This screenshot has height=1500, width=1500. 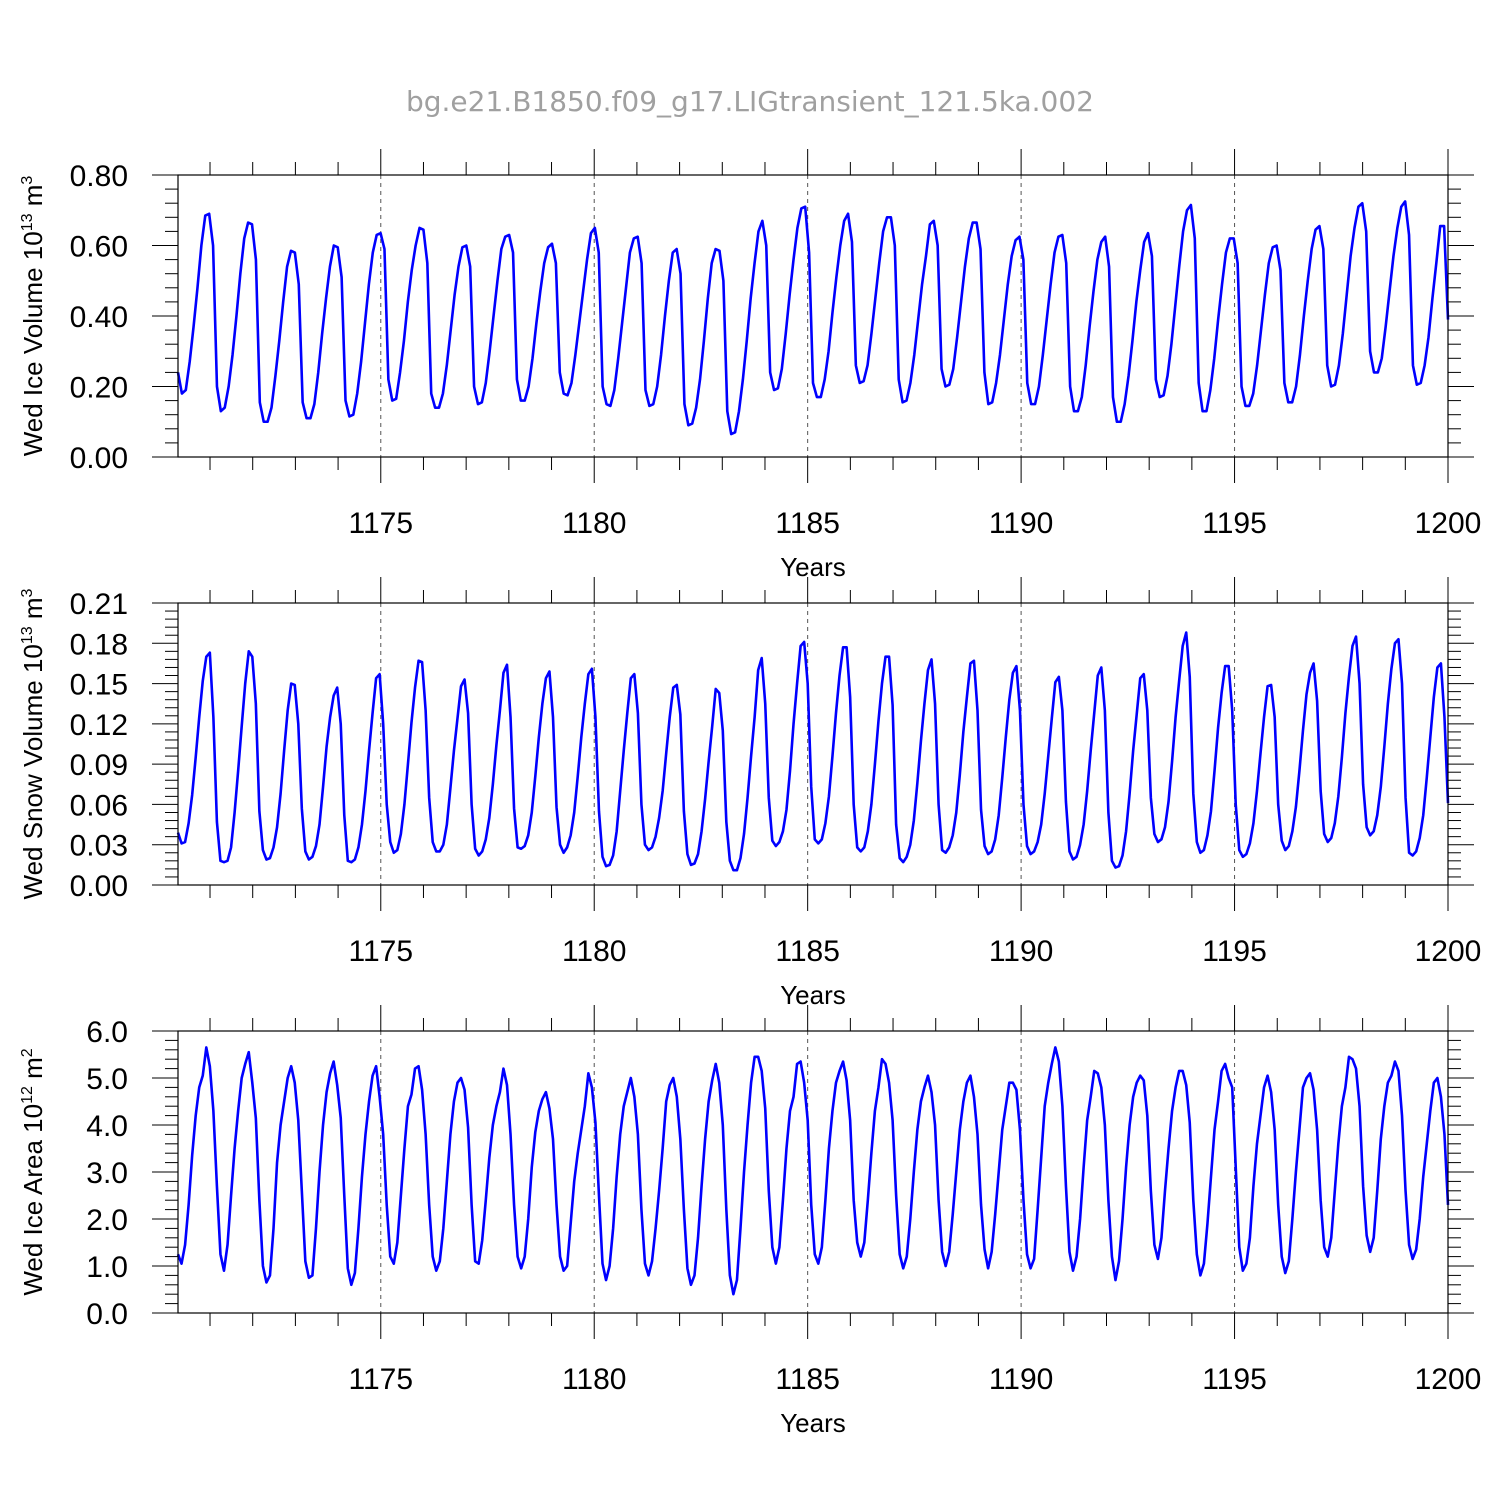 What do you see at coordinates (107, 1267) in the screenshot?
I see `y-tick-label: 1.0` at bounding box center [107, 1267].